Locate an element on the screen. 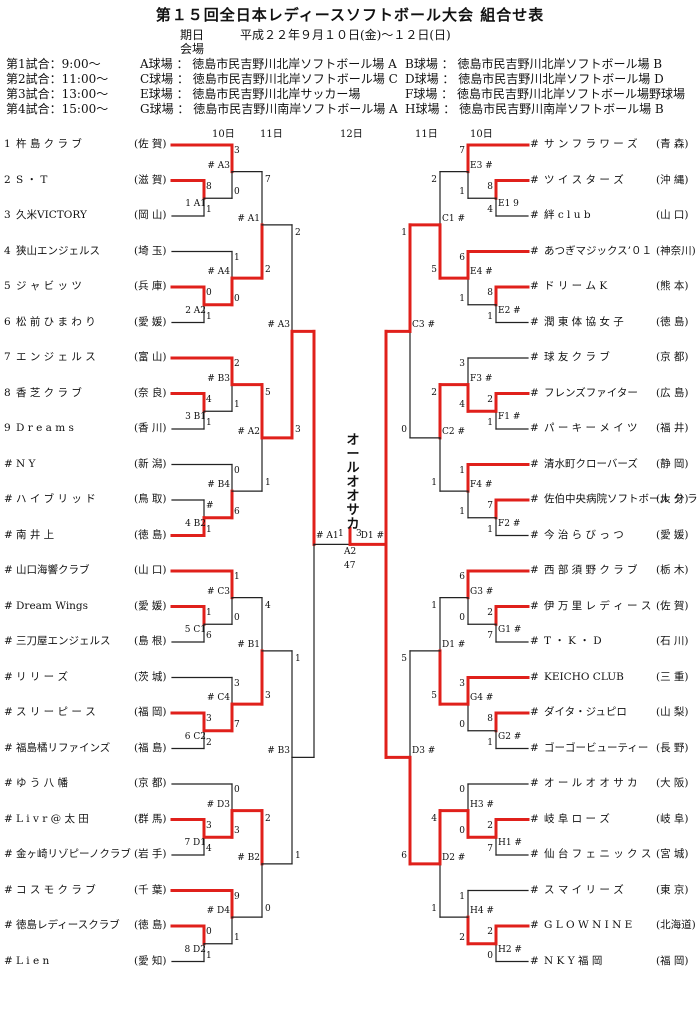  team-name: 久米VICTORY is located at coordinates (51, 215).